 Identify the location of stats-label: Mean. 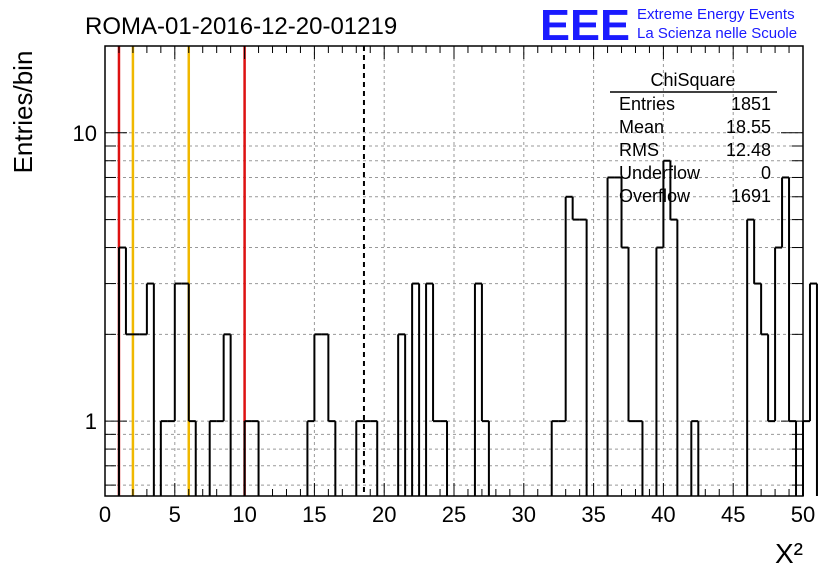
(641, 127).